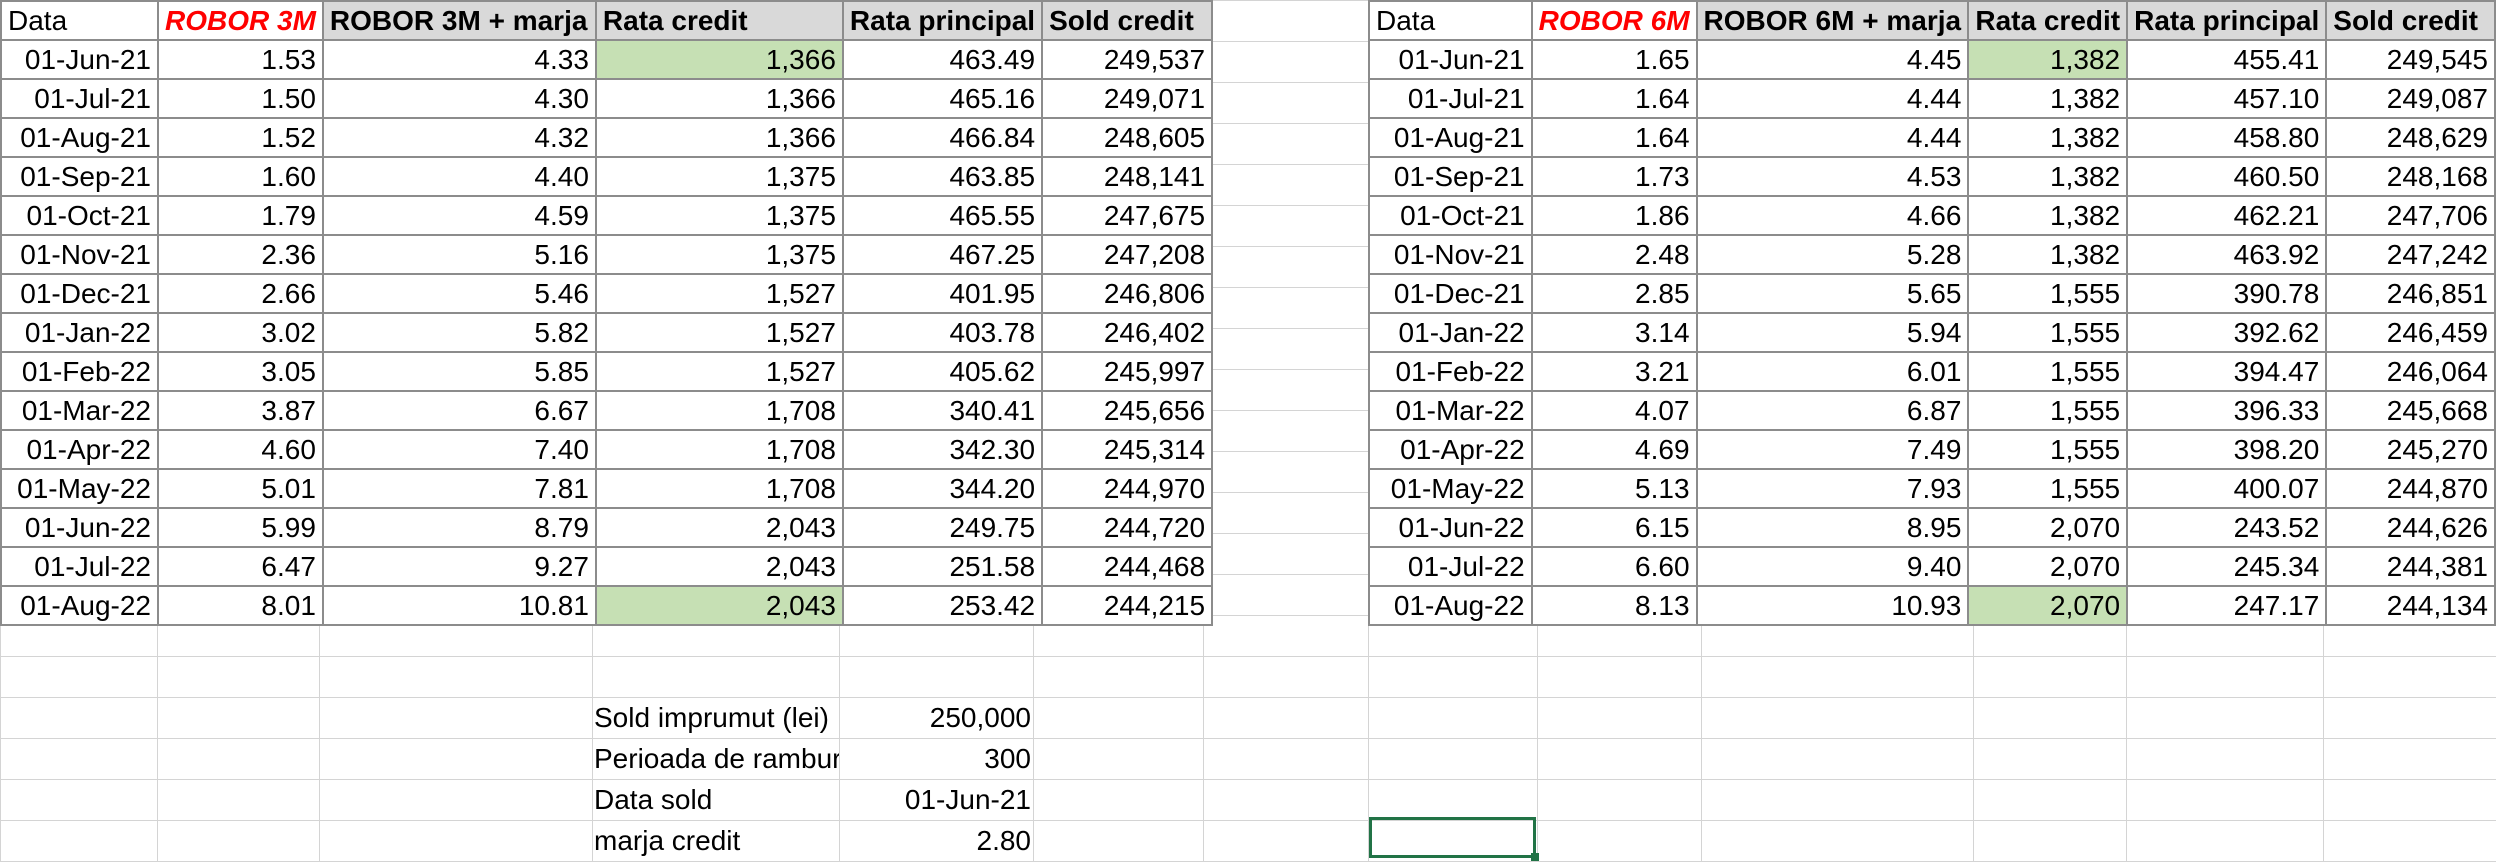 The image size is (2496, 862). What do you see at coordinates (1614, 98) in the screenshot?
I see `table-cell: 1.64` at bounding box center [1614, 98].